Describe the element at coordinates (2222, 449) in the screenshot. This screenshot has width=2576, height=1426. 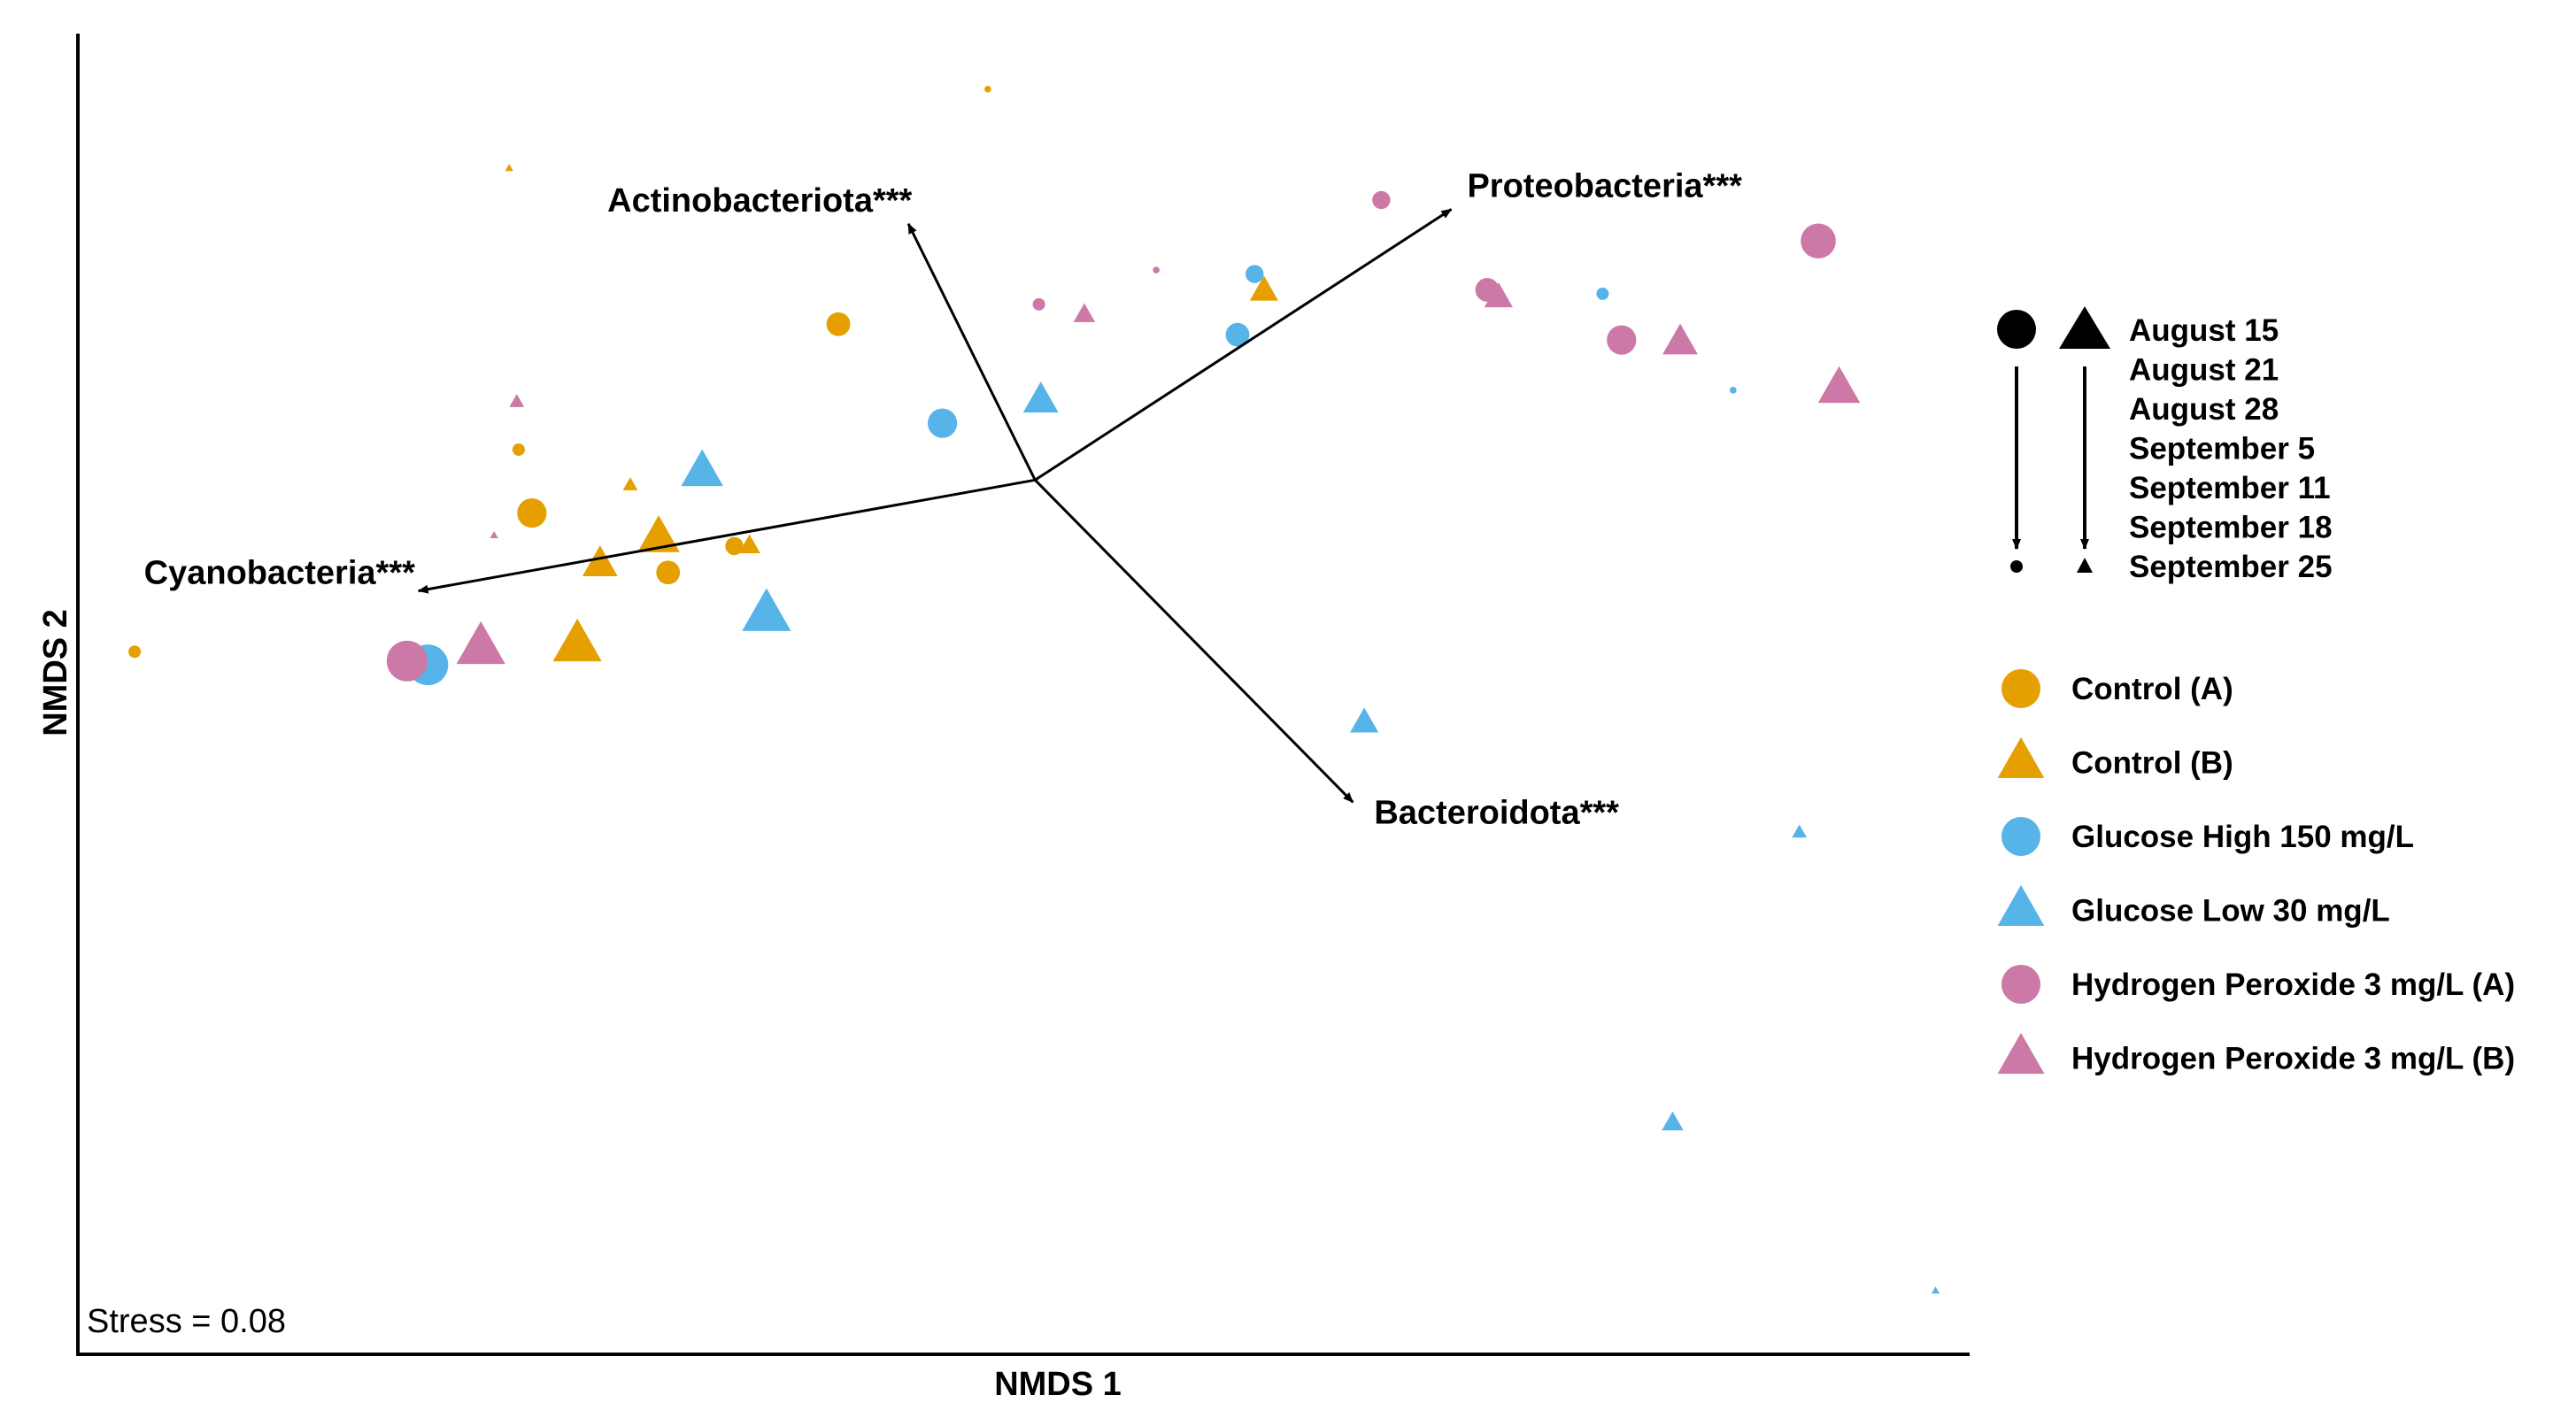
I see `legend-date-label: September 5` at that location.